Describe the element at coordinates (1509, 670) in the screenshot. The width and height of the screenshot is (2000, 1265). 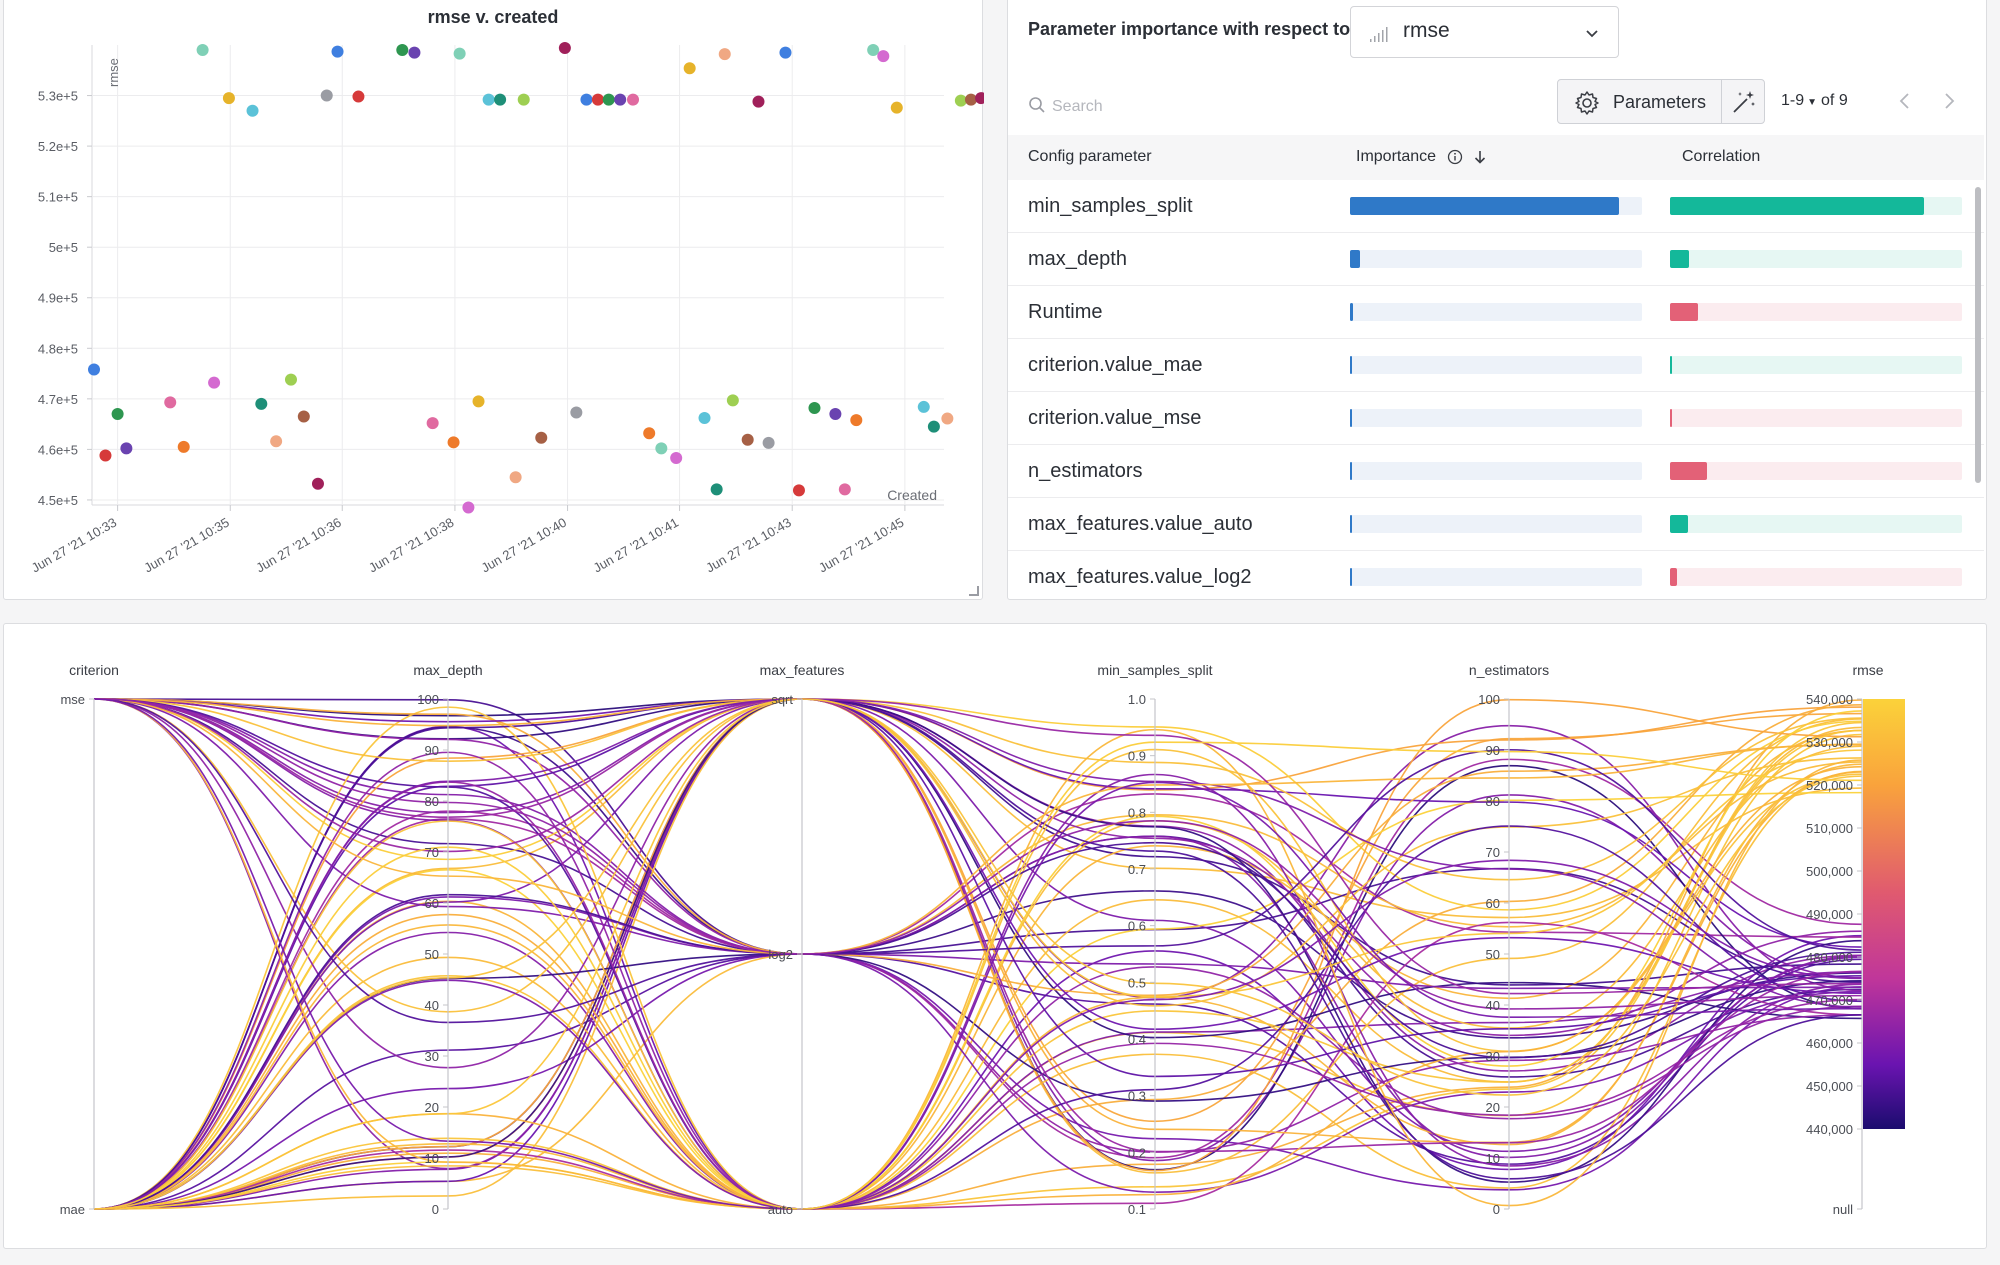
I see `axis-label: n_estimators` at that location.